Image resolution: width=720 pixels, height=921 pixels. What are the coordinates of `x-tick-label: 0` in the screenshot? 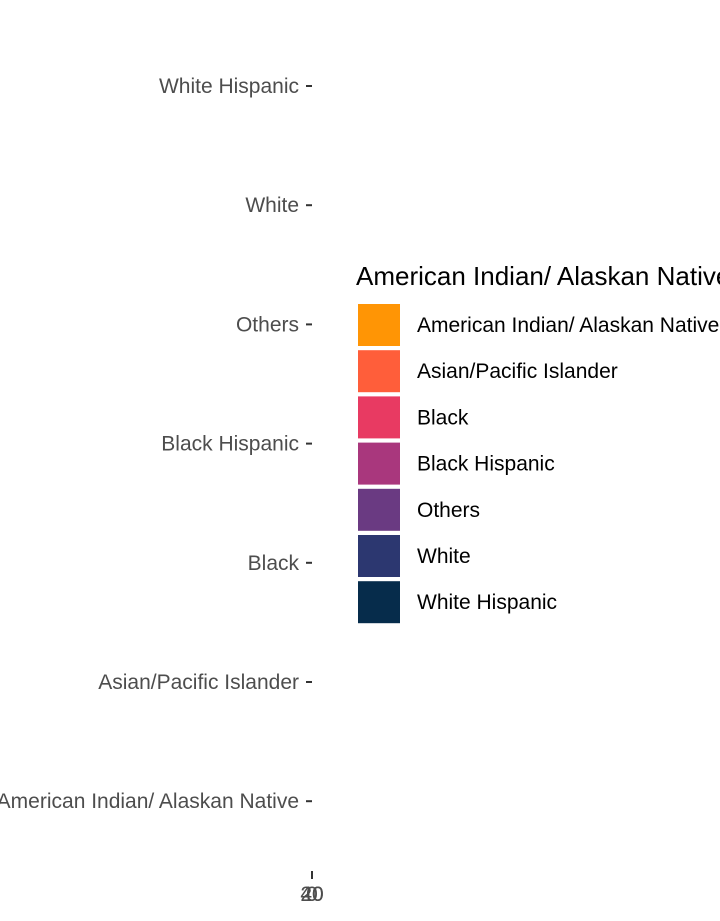 It's located at (312, 894).